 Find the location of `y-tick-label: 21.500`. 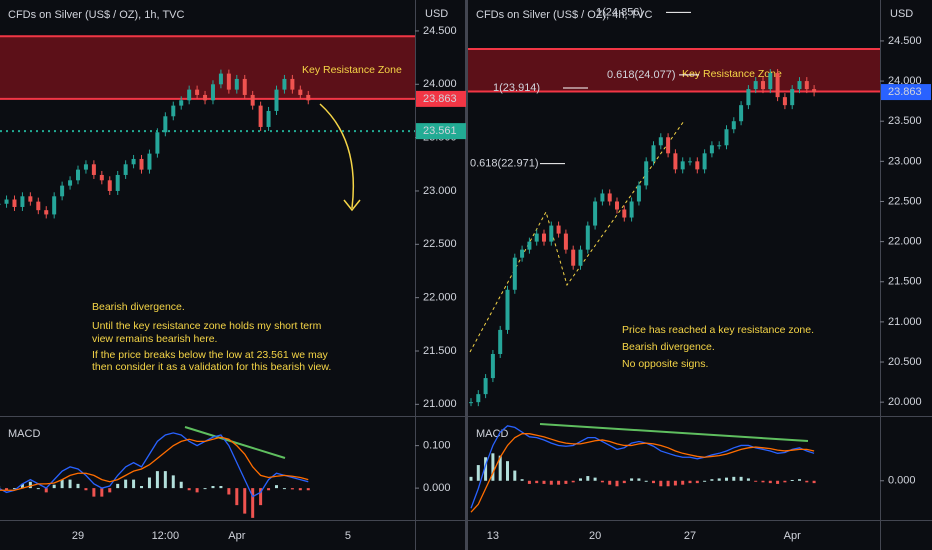

y-tick-label: 21.500 is located at coordinates (440, 351).